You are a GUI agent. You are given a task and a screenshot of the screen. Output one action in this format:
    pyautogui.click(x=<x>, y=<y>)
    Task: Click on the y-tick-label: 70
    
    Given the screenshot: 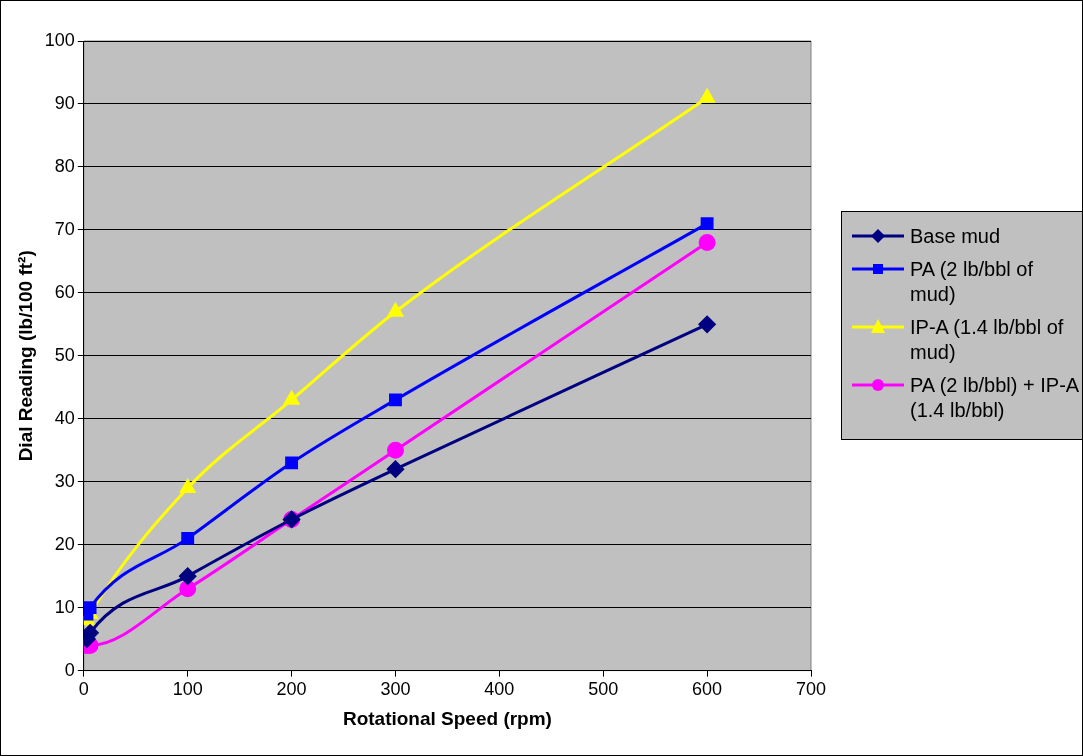 What is the action you would take?
    pyautogui.click(x=64, y=228)
    